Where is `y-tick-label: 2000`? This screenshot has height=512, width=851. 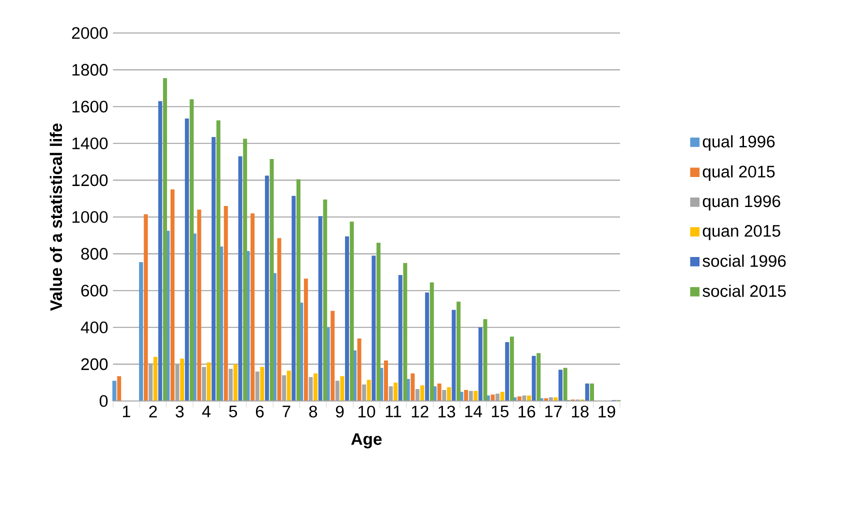 y-tick-label: 2000 is located at coordinates (90, 33).